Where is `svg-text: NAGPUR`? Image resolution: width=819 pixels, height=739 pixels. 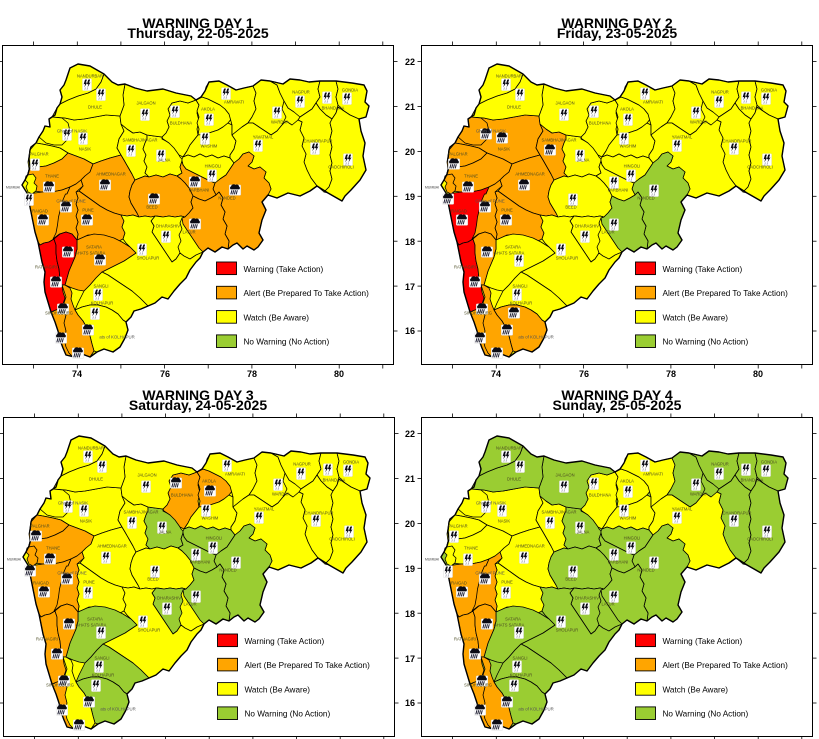
svg-text: NAGPUR is located at coordinates (301, 92).